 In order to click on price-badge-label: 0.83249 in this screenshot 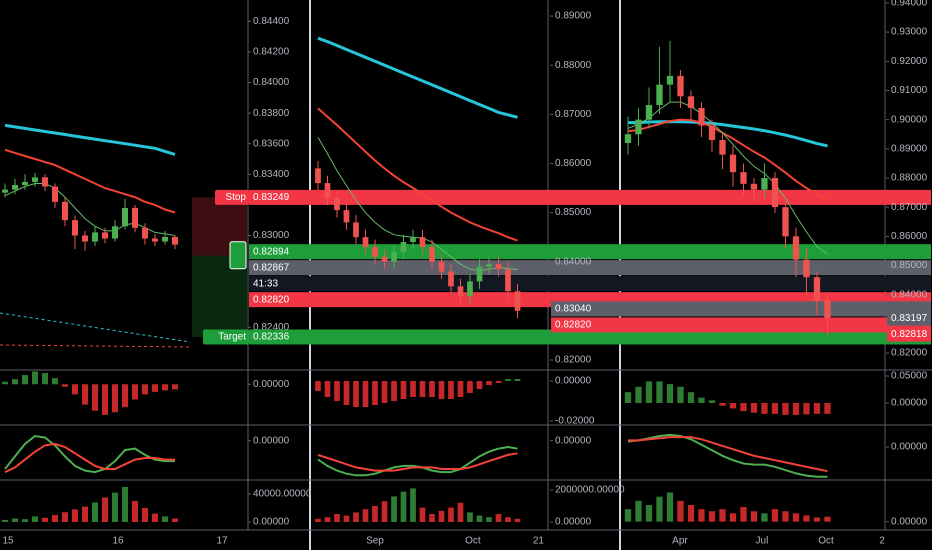, I will do `click(271, 197)`.